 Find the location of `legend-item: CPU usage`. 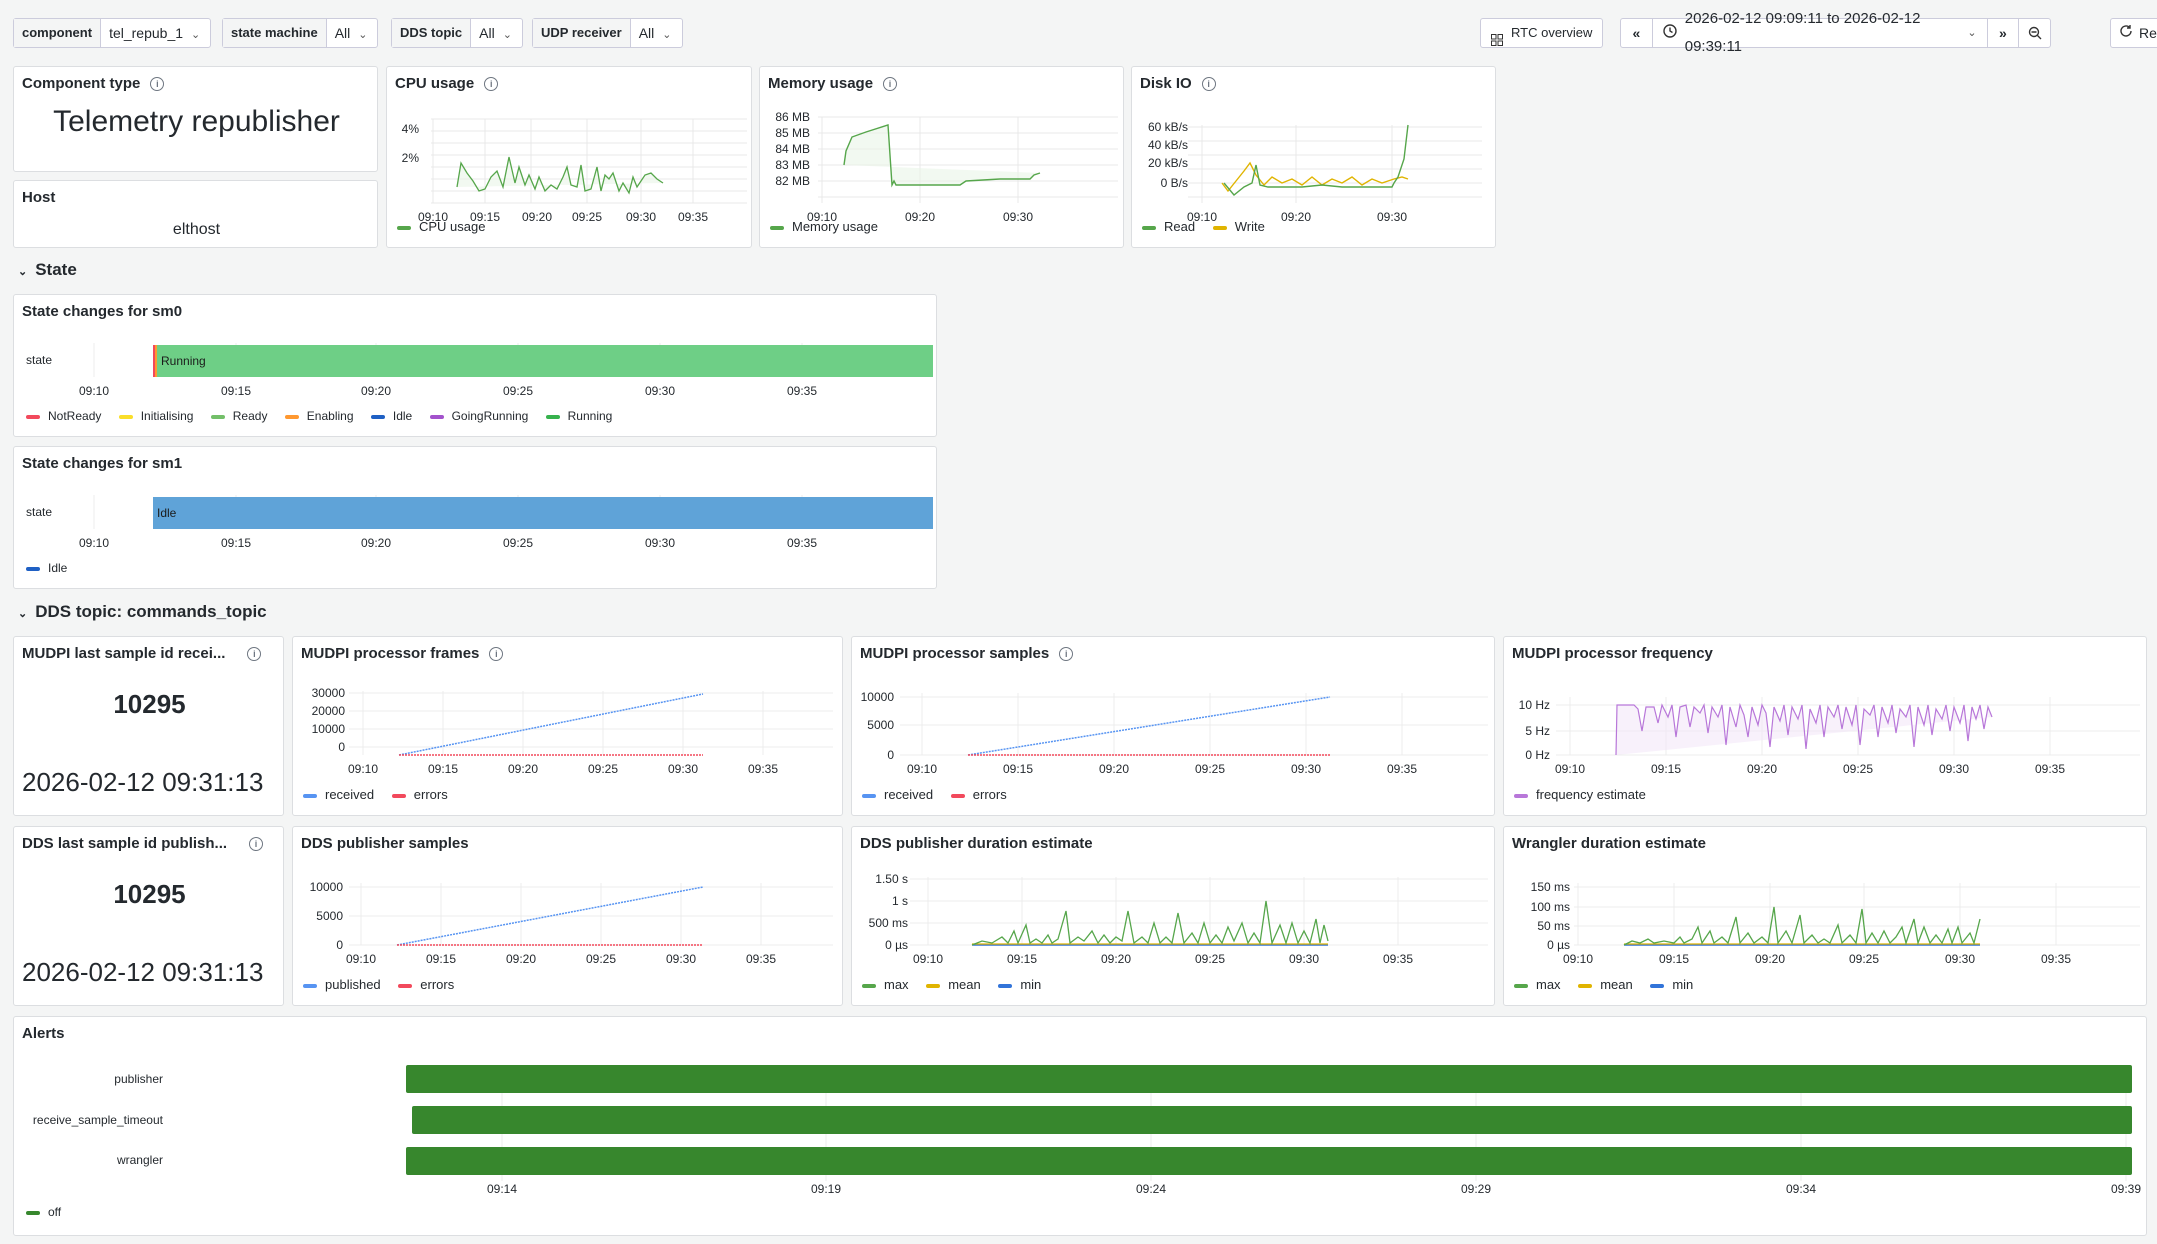

legend-item: CPU usage is located at coordinates (441, 226).